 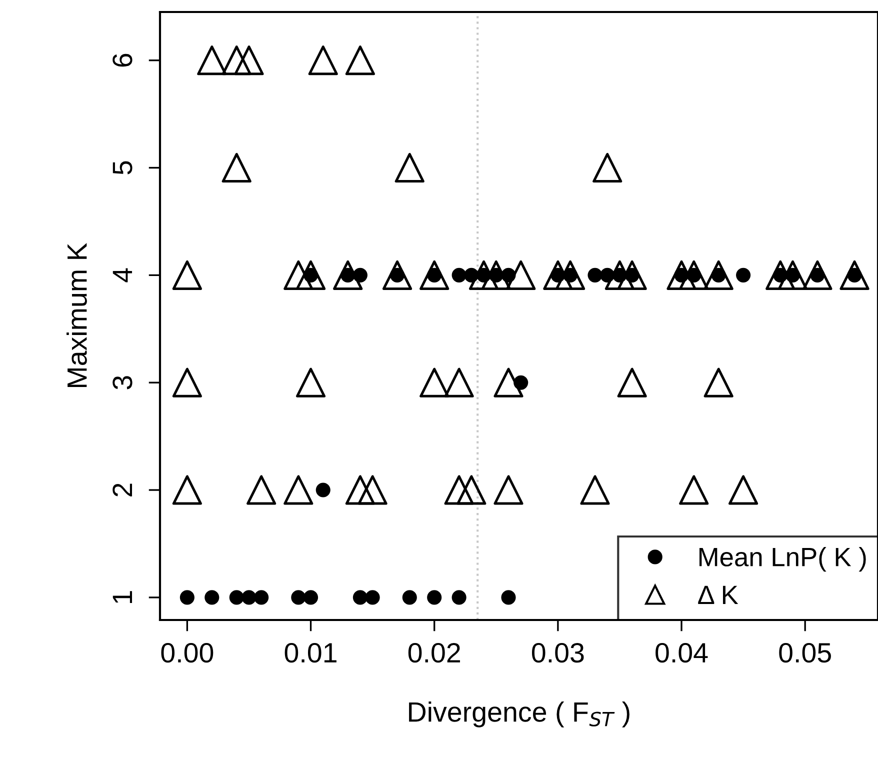 I want to click on x-tick-label: 0.04, so click(x=682, y=652).